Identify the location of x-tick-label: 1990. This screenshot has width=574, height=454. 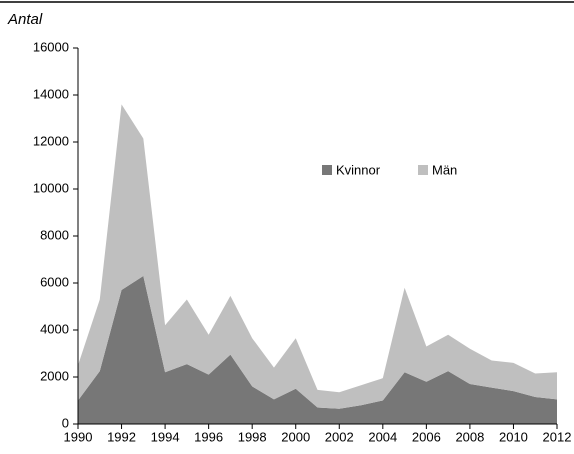
(78, 436).